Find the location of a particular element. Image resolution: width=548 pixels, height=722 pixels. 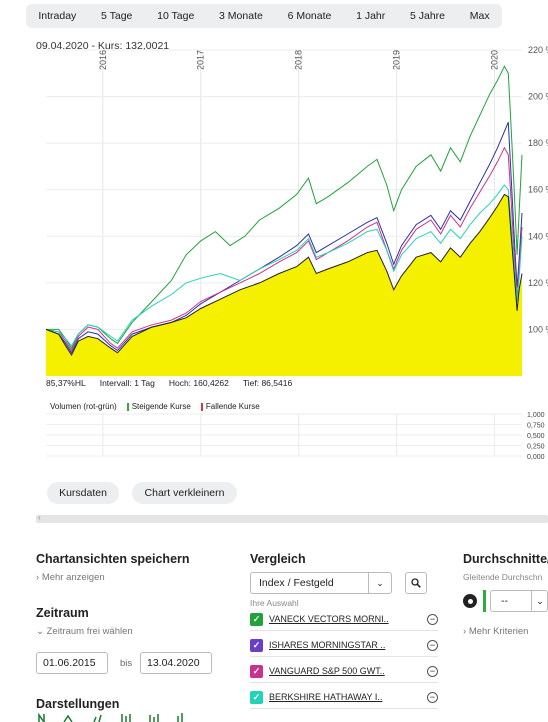

compare-item-name: ISHARES MORNINGSTAR .. is located at coordinates (327, 645).